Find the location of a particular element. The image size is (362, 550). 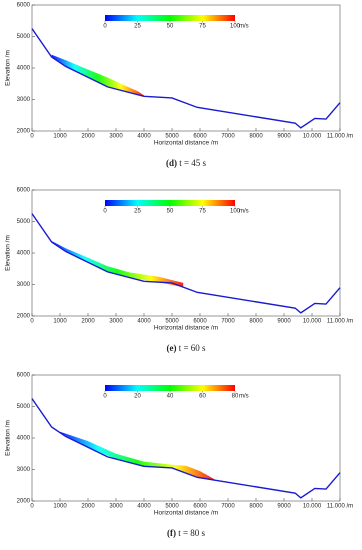

caption-label: (d) is located at coordinates (171, 163).